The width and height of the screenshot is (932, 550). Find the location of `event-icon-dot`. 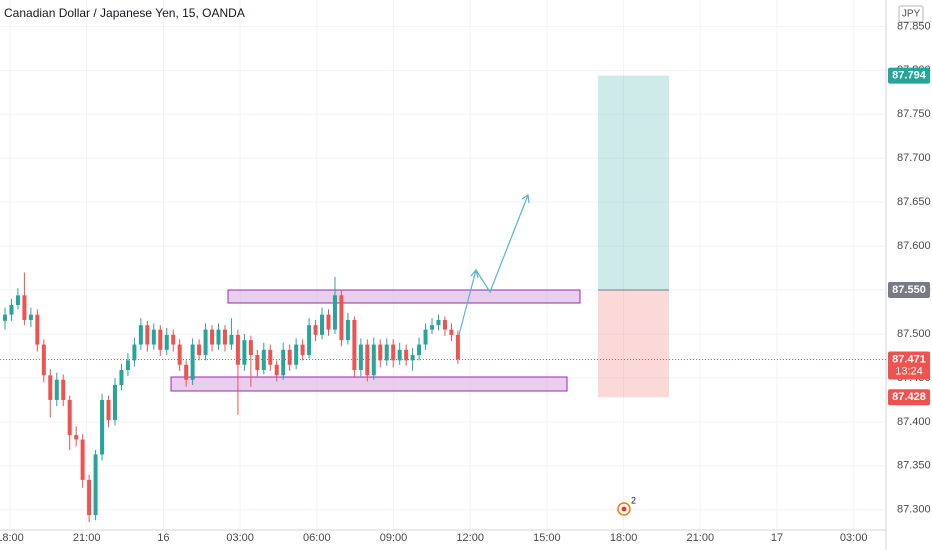

event-icon-dot is located at coordinates (624, 509).